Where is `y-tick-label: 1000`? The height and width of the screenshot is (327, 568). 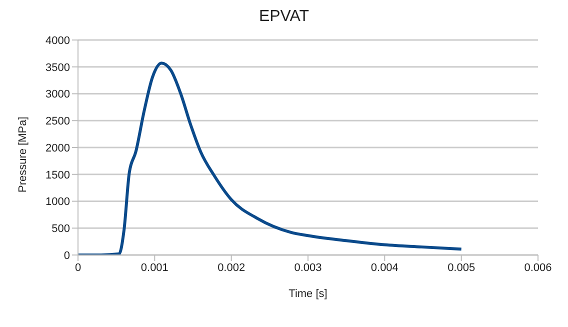
y-tick-label: 1000 is located at coordinates (58, 202).